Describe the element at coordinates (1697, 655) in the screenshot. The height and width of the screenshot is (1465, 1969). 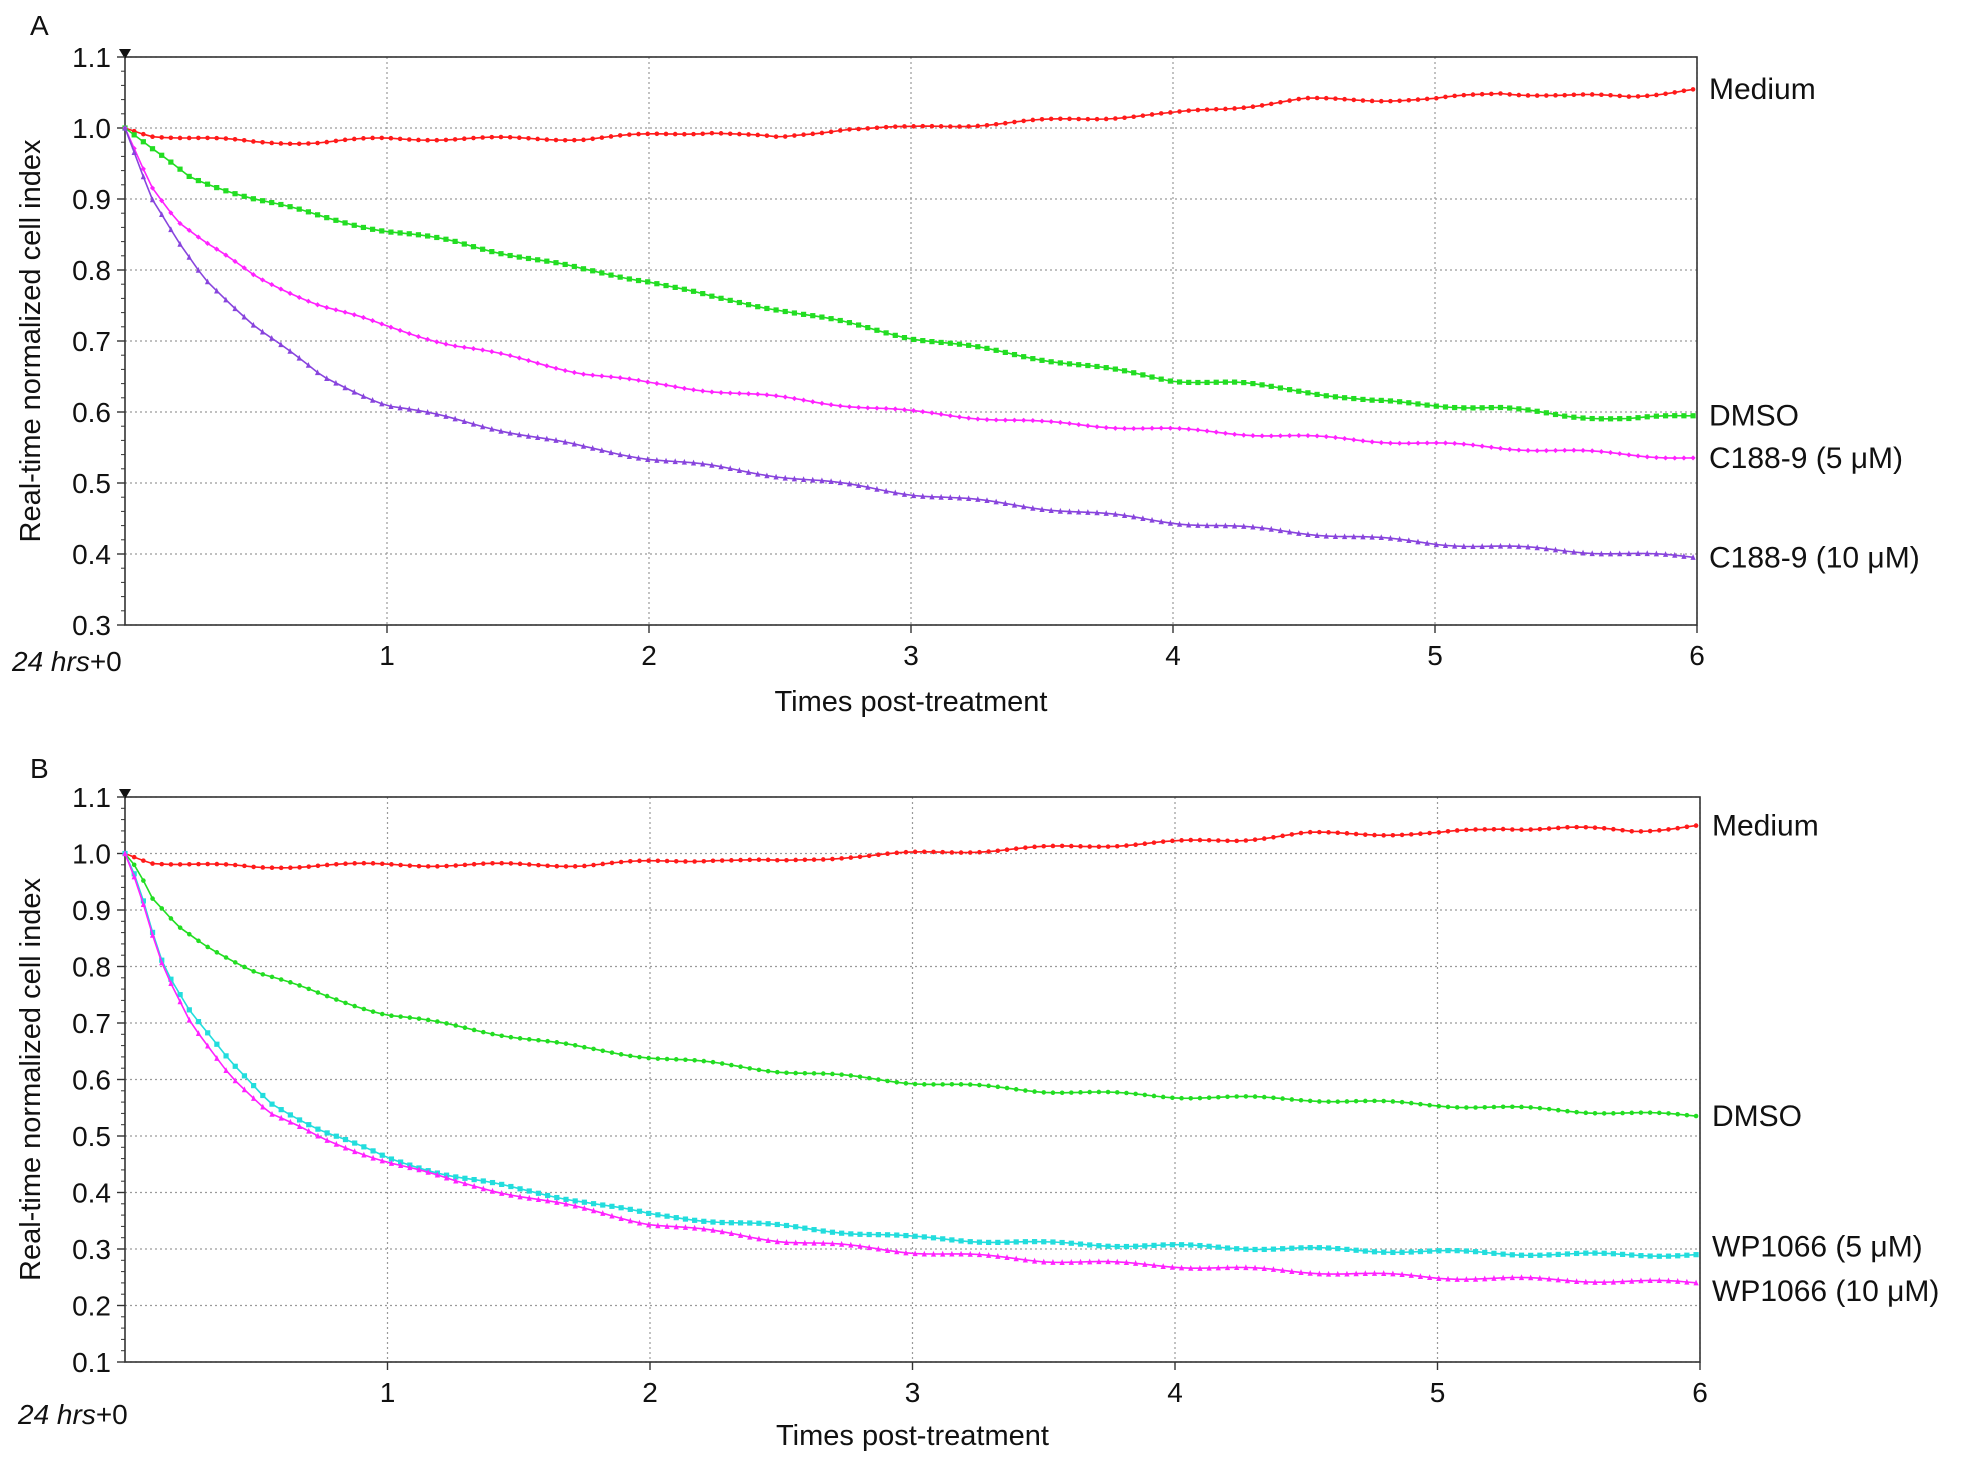
I see `x-tick-label: 6` at that location.